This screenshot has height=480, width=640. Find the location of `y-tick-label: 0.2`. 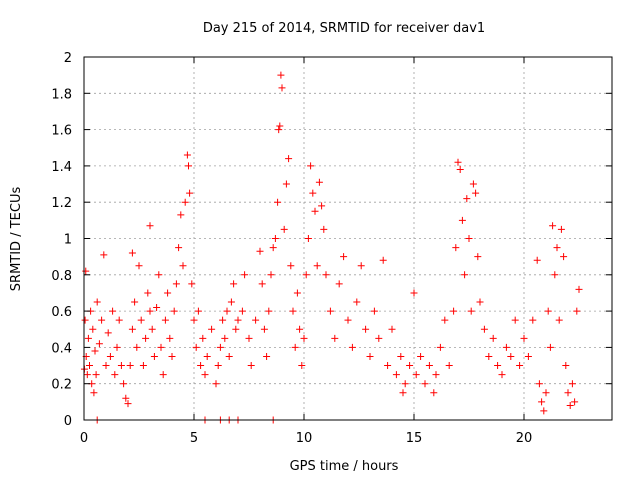

y-tick-label: 0.2 is located at coordinates (61, 385).